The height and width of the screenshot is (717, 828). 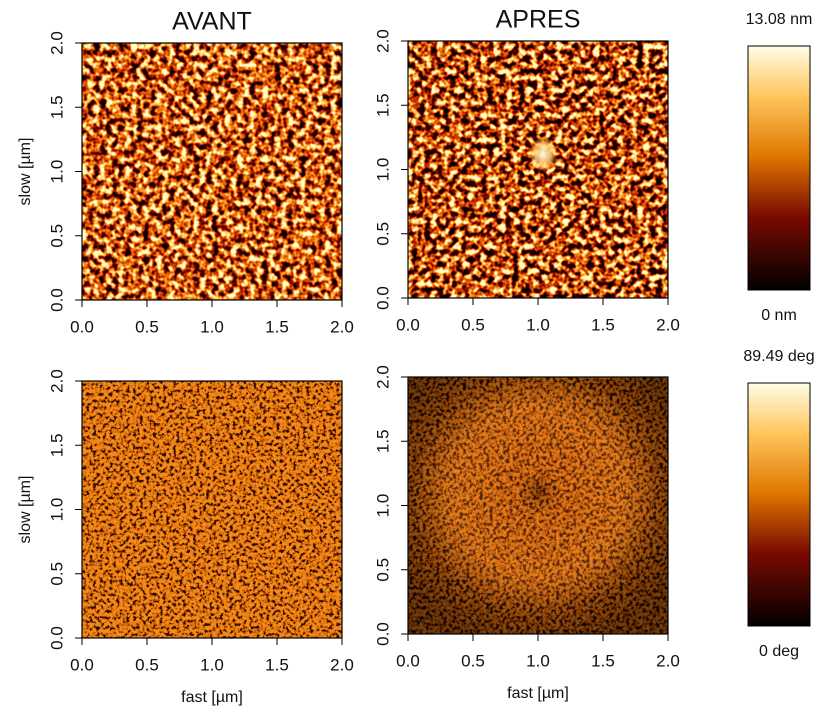 What do you see at coordinates (543, 154) in the screenshot?
I see `particle` at bounding box center [543, 154].